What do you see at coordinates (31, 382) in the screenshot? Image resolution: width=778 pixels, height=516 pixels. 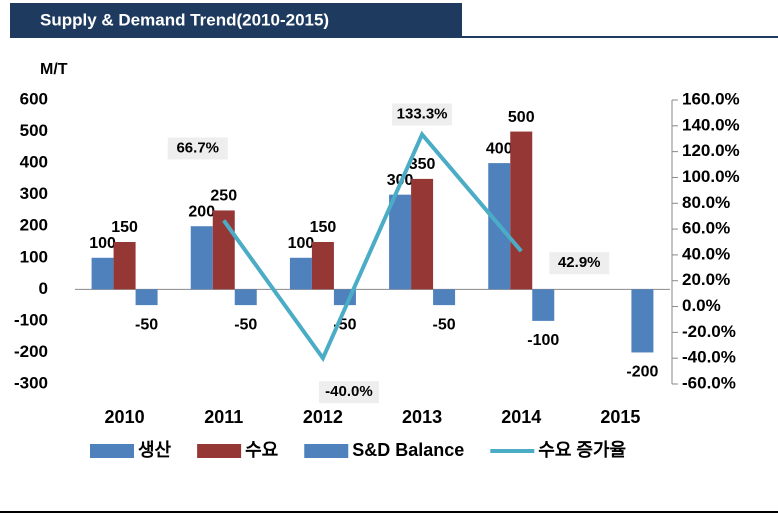 I see `y-tick-label: -300` at bounding box center [31, 382].